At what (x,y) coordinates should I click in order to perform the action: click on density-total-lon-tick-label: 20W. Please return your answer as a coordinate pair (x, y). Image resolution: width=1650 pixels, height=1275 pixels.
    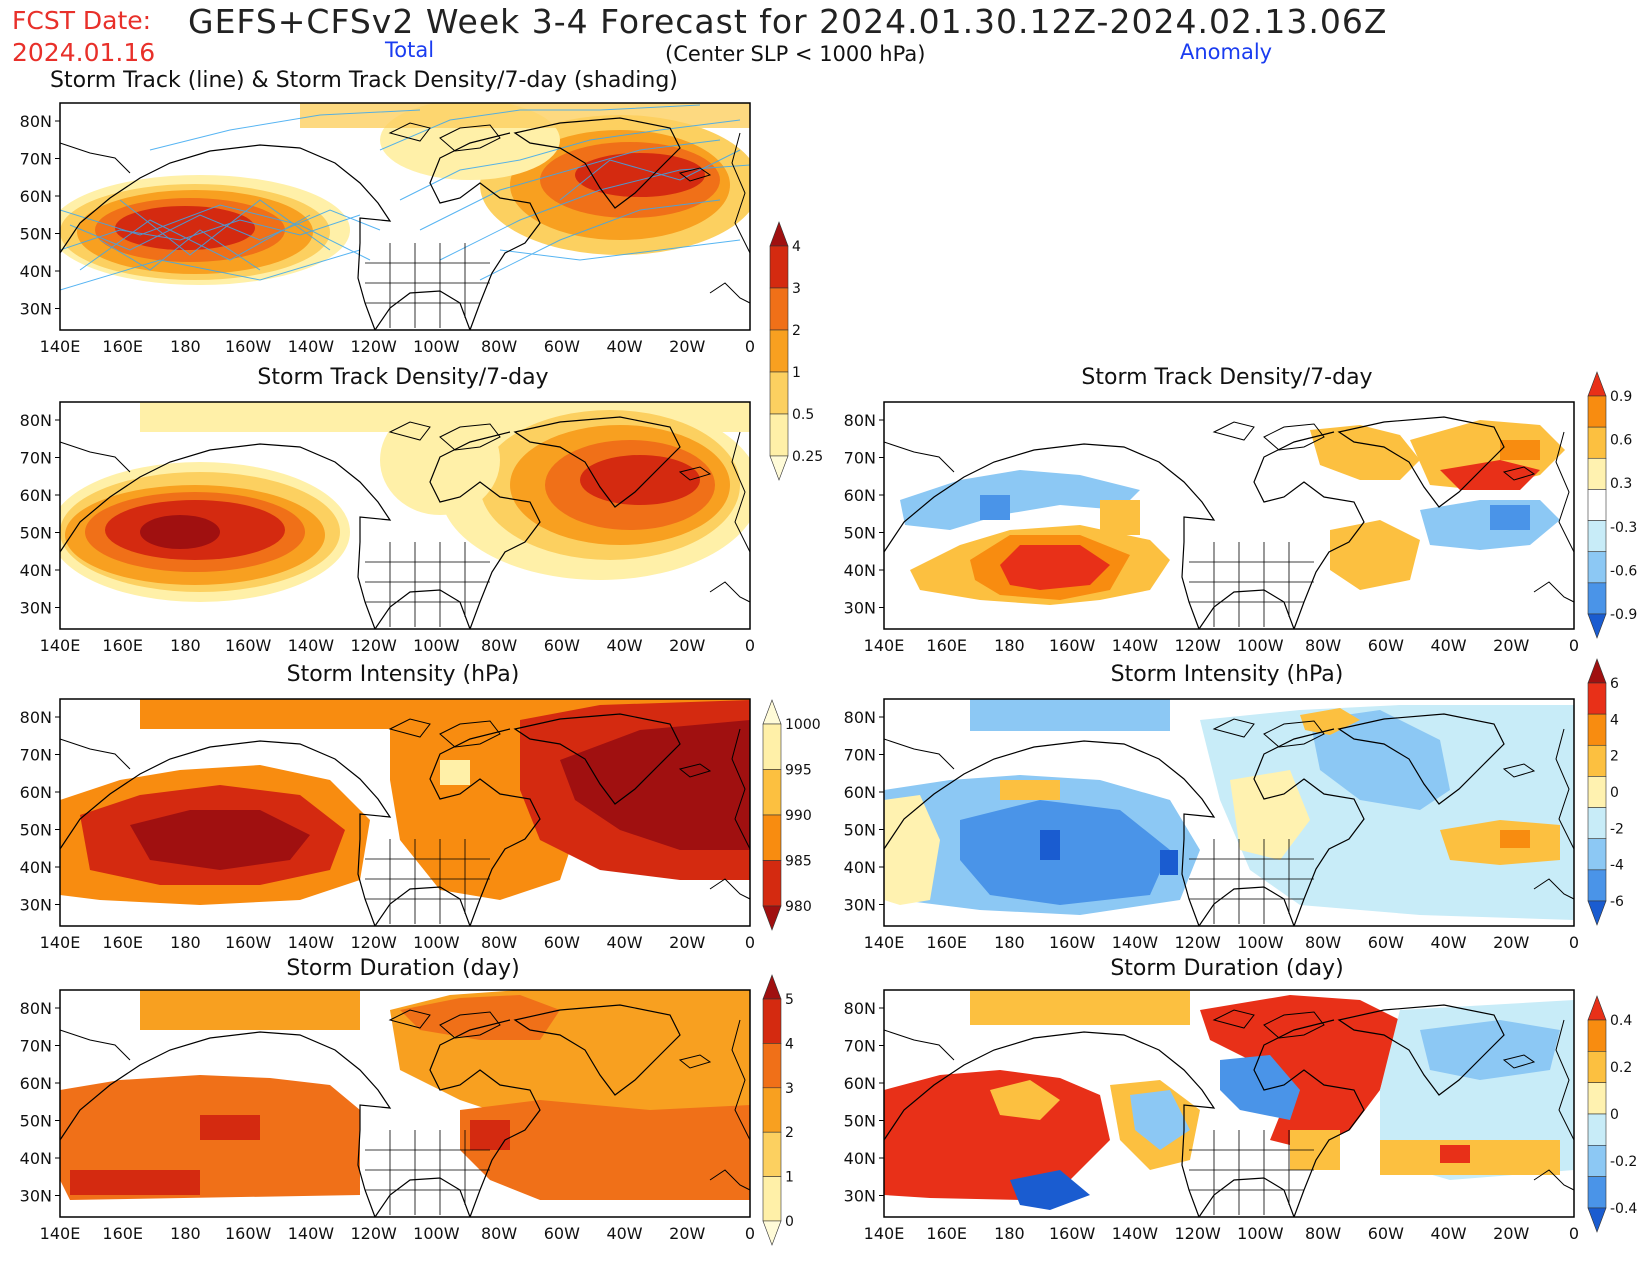
    Looking at the image, I should click on (687, 645).